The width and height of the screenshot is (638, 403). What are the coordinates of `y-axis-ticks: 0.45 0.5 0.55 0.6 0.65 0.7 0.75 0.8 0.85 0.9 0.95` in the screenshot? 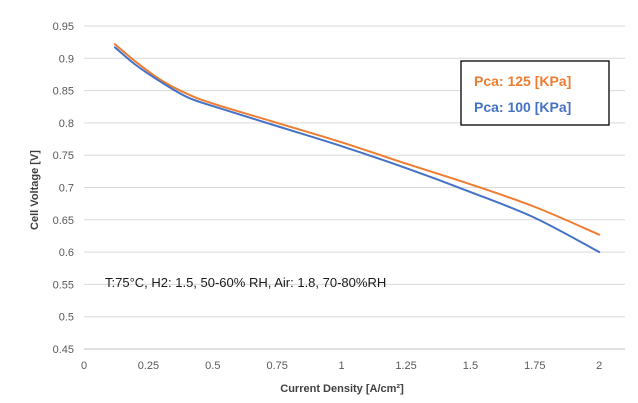 It's located at (63, 188).